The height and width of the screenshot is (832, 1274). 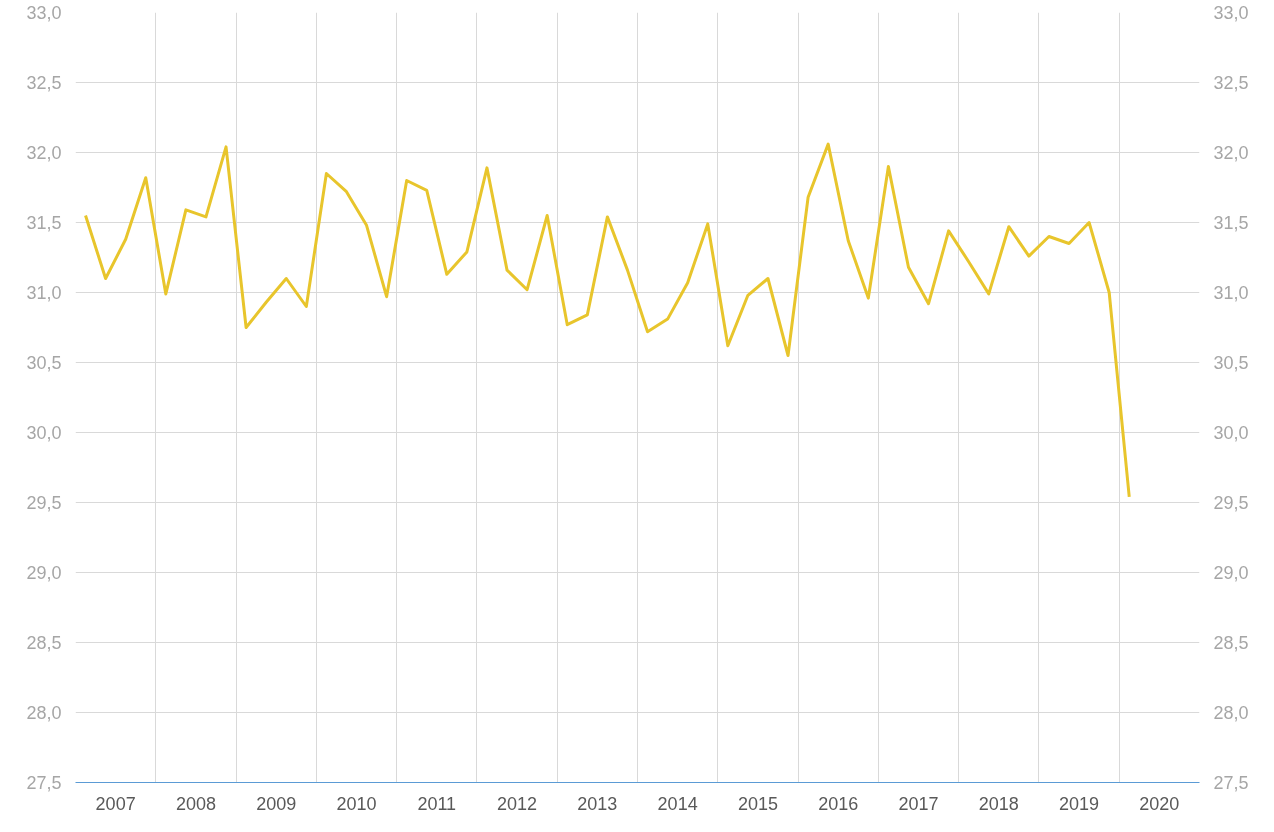 I want to click on y-tick-label: 32,5, so click(x=44, y=83).